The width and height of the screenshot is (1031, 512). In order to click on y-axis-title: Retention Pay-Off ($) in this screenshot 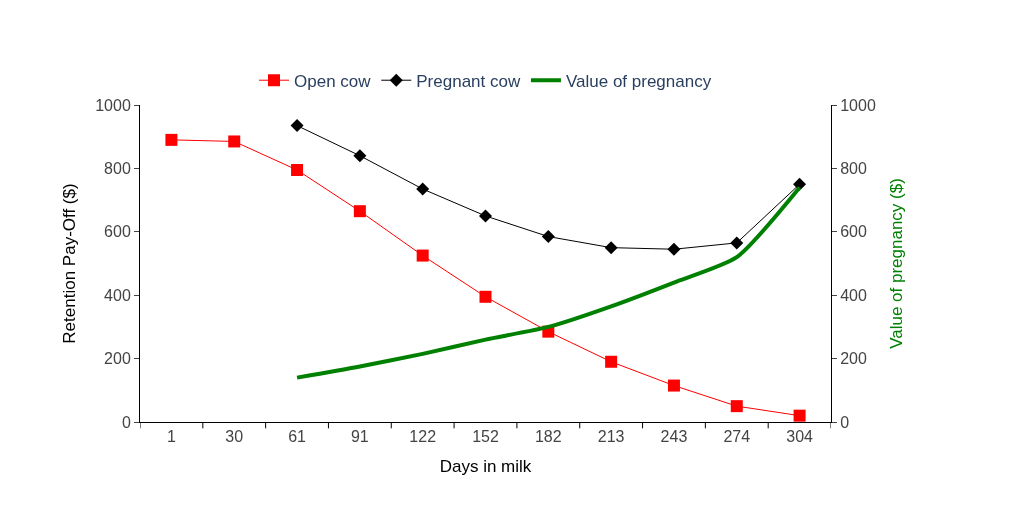, I will do `click(69, 263)`.